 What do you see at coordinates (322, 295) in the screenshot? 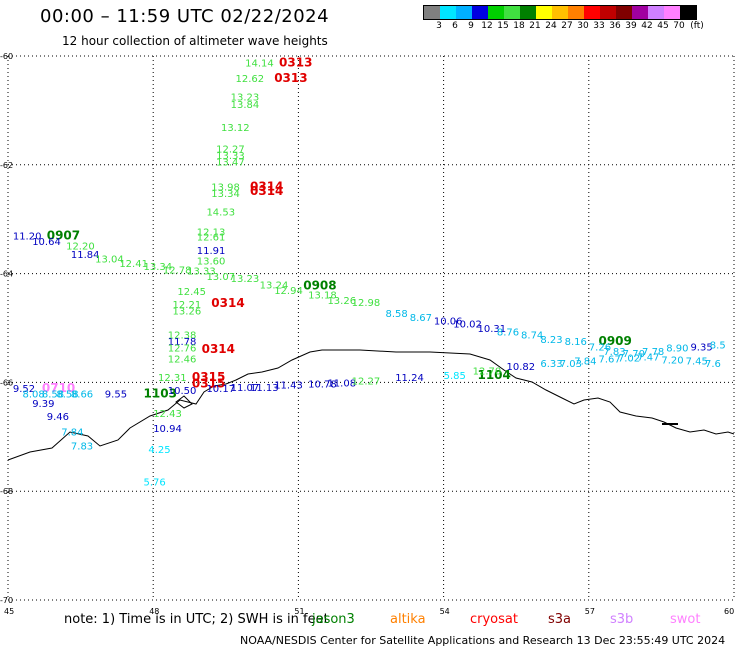
I see `wave-height-value: 13.18` at bounding box center [322, 295].